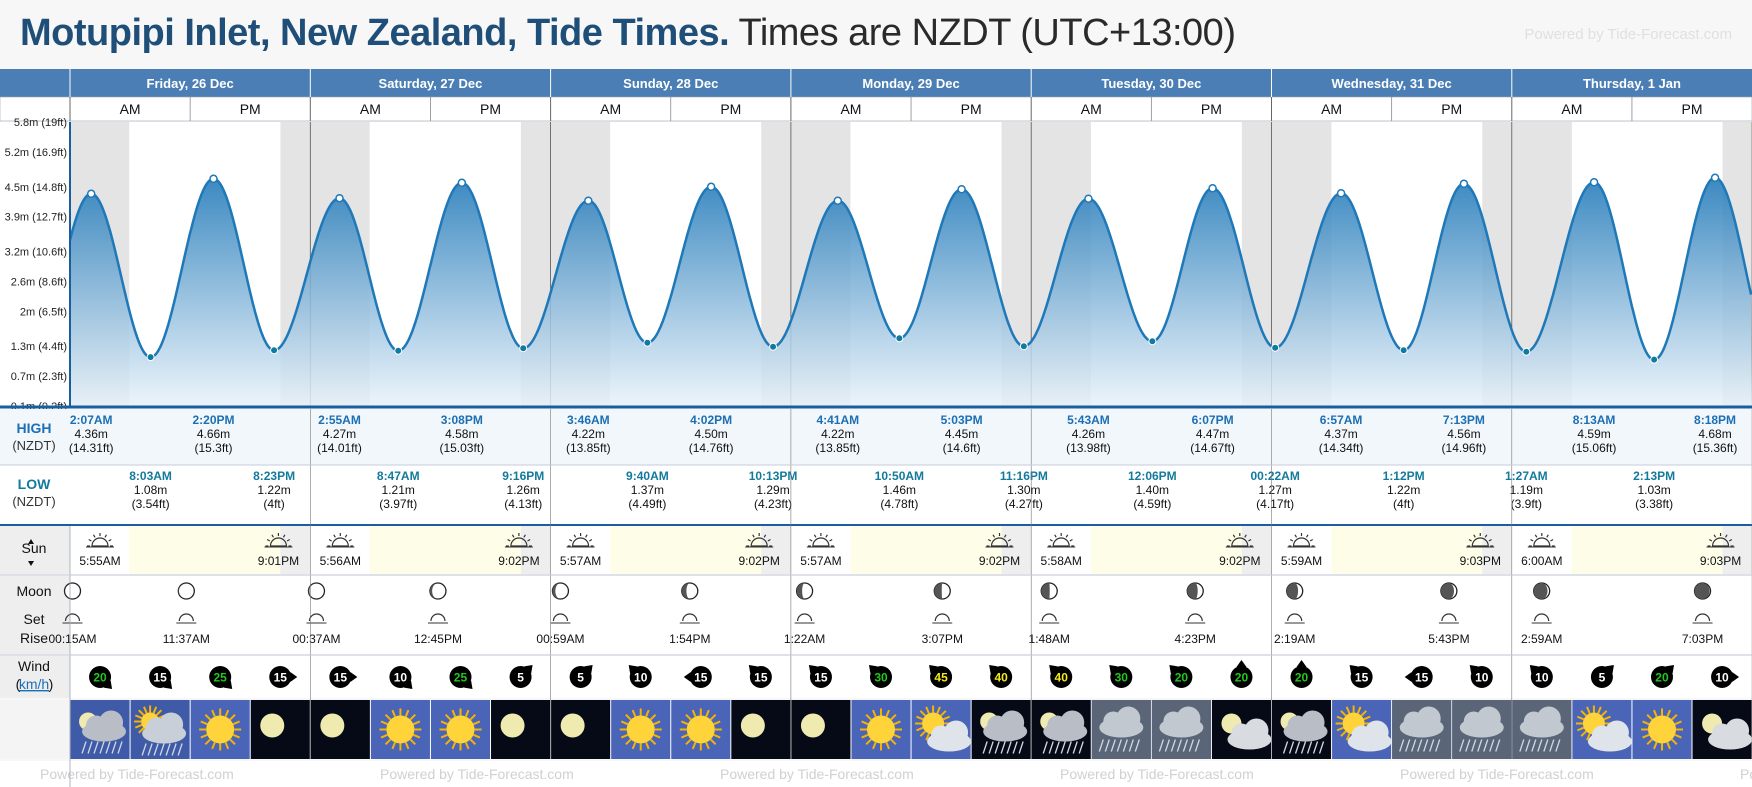 The image size is (1752, 787). What do you see at coordinates (461, 678) in the screenshot?
I see `wind-speed: 25` at bounding box center [461, 678].